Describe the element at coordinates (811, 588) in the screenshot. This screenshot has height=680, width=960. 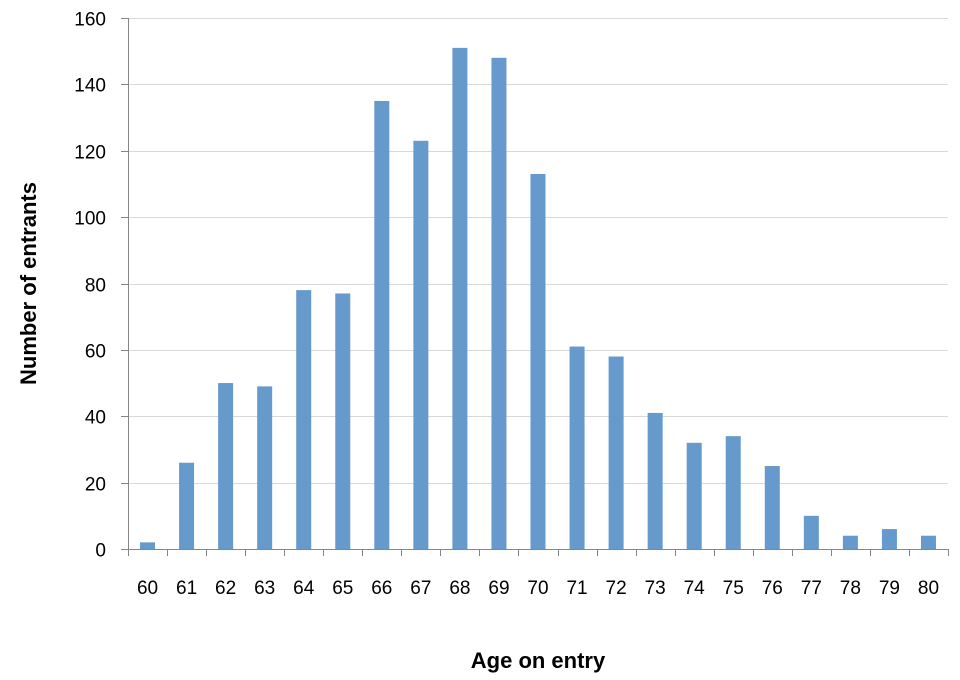
I see `x-tick-label: 77` at that location.